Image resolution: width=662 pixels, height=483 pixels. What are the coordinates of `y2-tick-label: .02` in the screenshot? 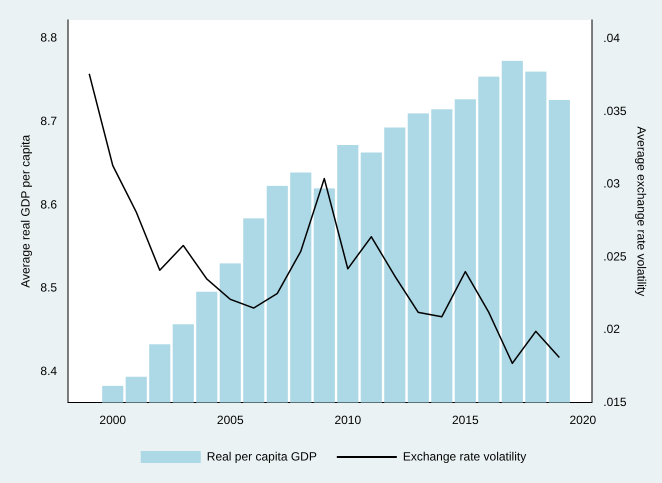 It's located at (611, 329).